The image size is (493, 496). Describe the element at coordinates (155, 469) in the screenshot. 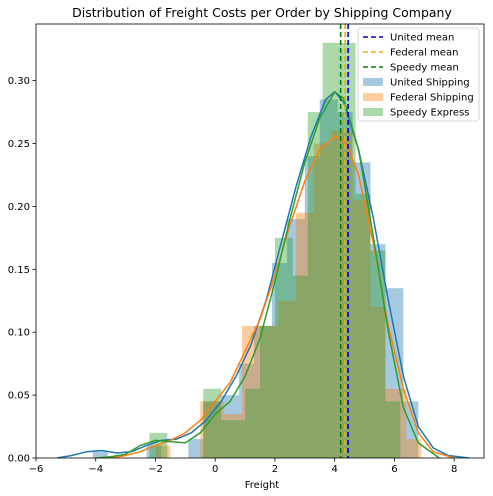

I see `x-tick-label: −2` at that location.